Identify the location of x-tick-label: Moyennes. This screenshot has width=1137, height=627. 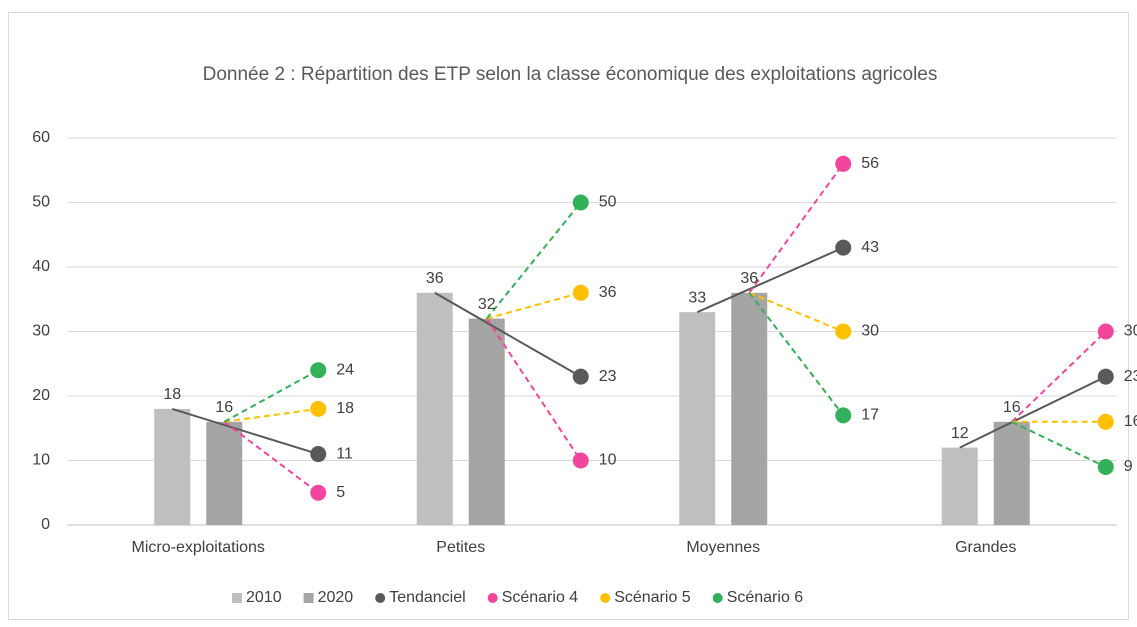
(723, 547).